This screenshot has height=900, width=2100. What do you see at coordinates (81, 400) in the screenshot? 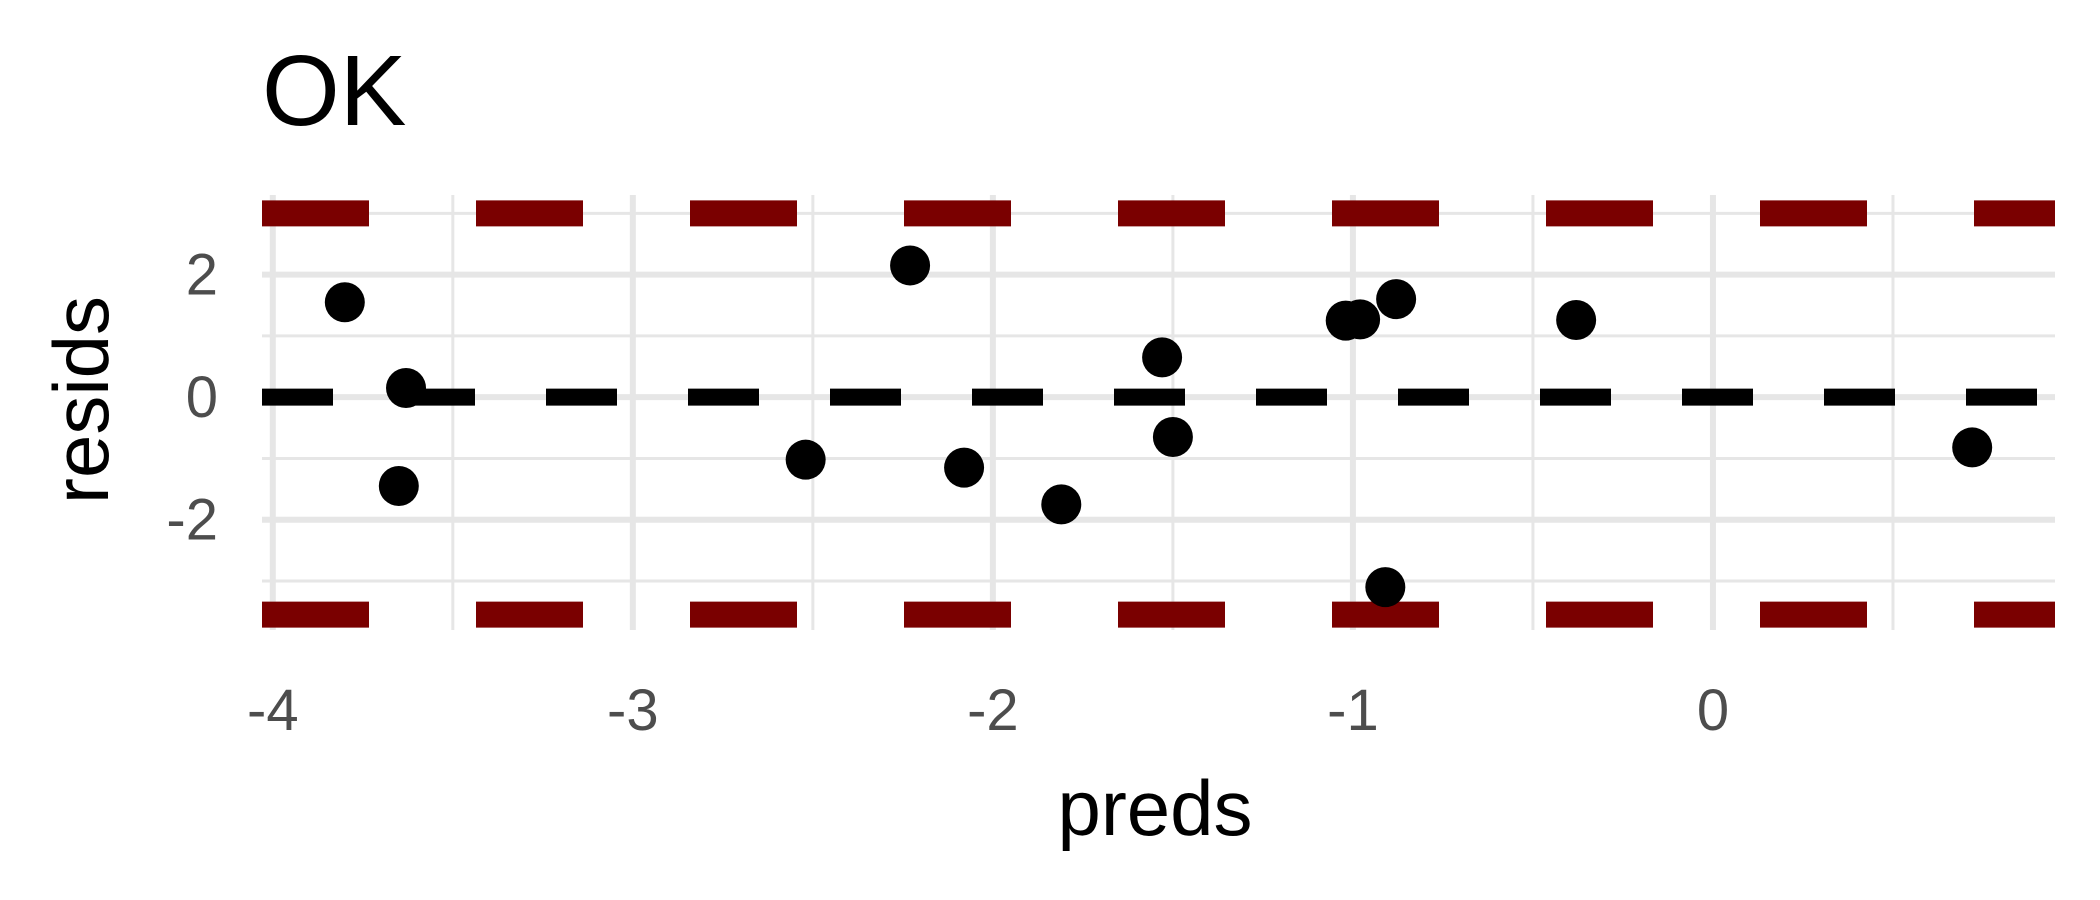
I see `y-axis-title: resids` at bounding box center [81, 400].